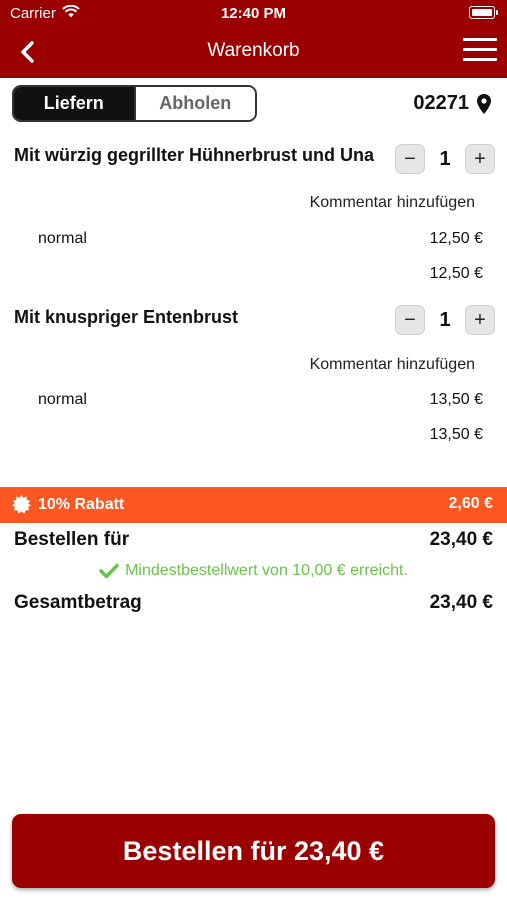  I want to click on menu-icon, so click(480, 49).